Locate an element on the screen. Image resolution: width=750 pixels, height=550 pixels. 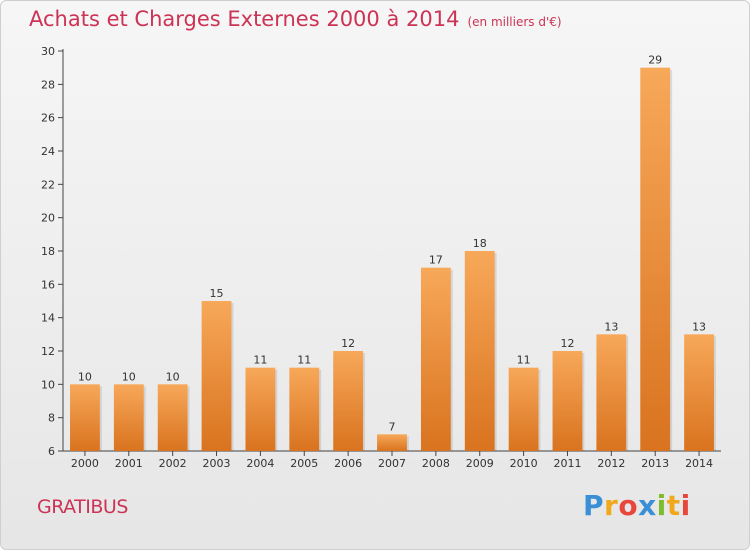
bar-2002 is located at coordinates (172, 417).